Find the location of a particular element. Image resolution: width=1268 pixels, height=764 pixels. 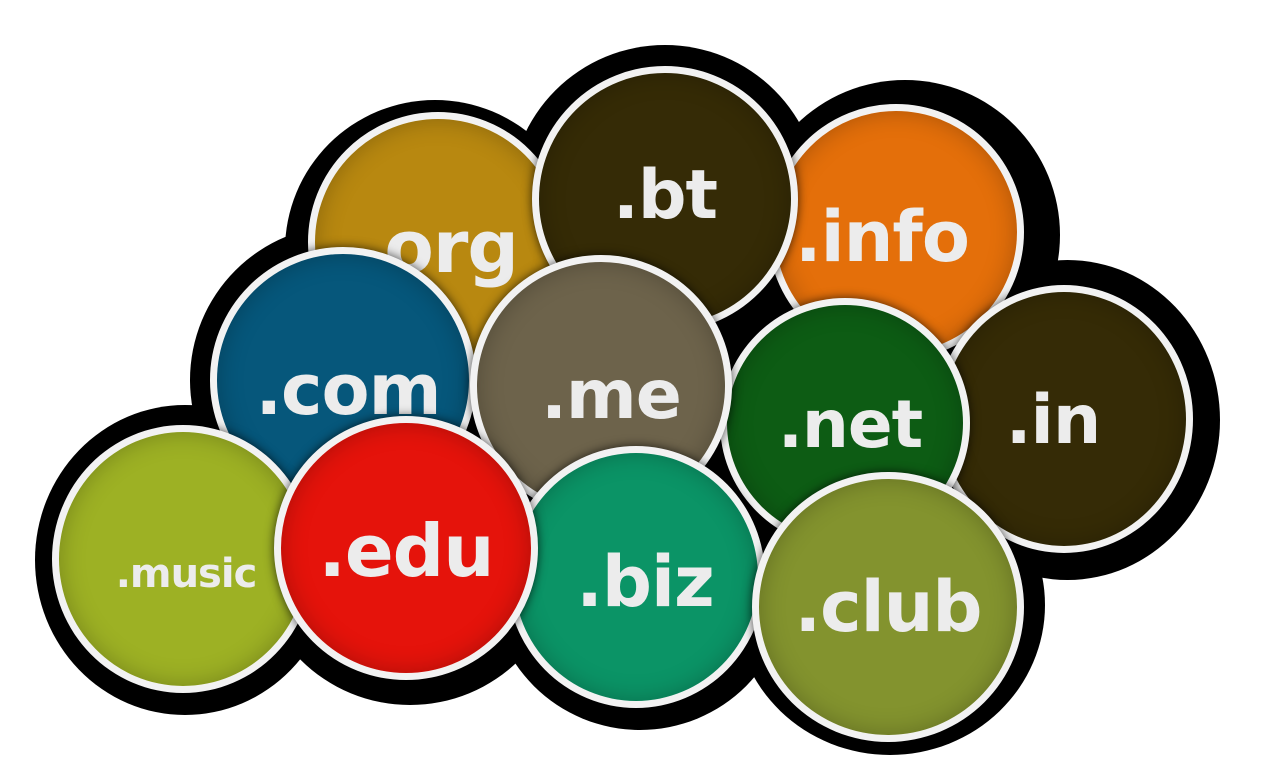

domain-bubble-club: .club is located at coordinates (888, 607).